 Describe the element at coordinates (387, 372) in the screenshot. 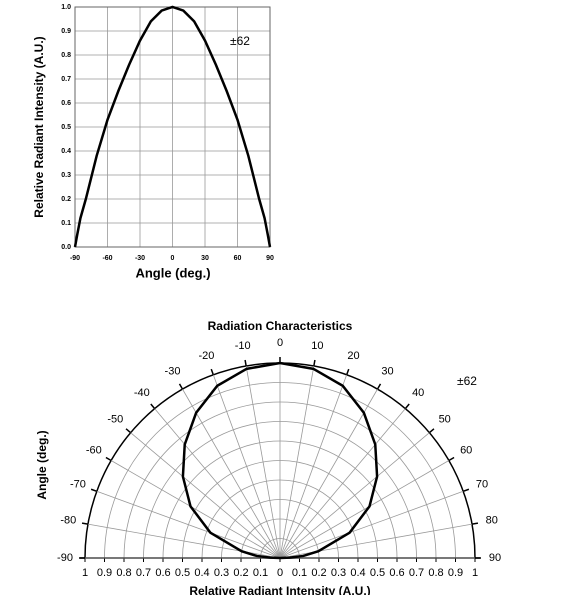

I see `theta-tick-label: 30` at that location.